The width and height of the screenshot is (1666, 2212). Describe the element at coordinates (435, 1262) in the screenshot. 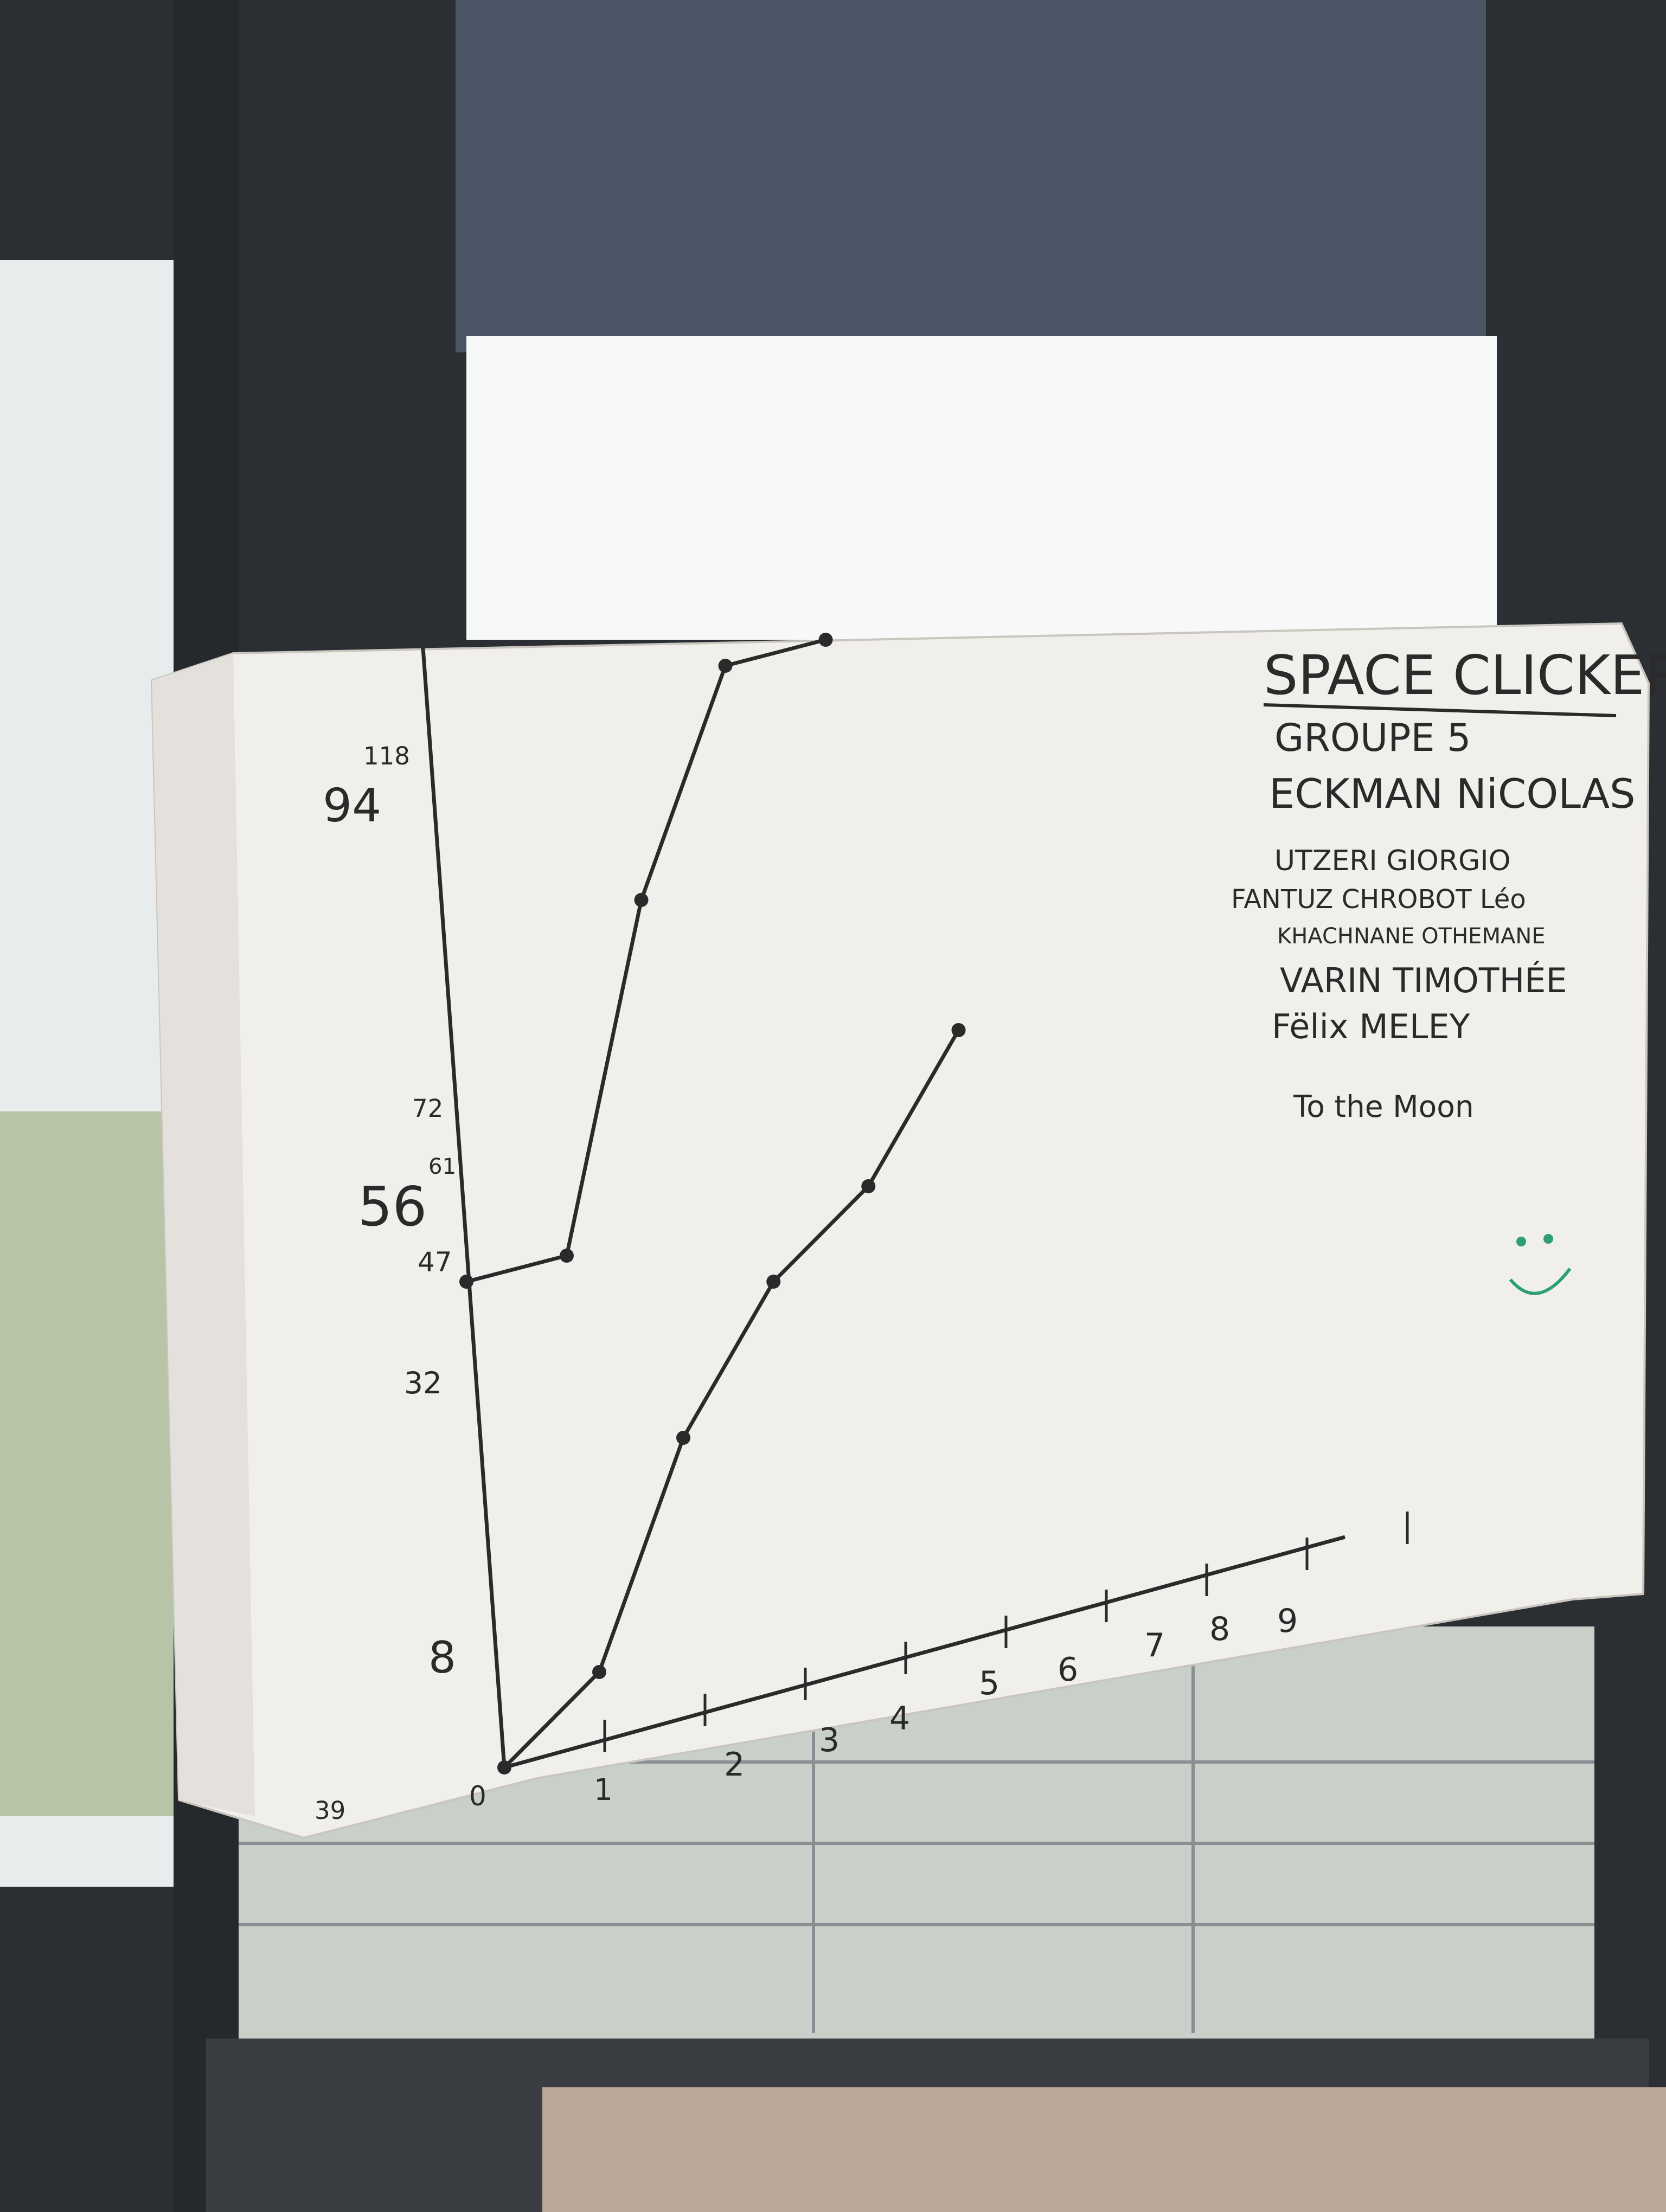

I see `y-tick-label: 47` at that location.